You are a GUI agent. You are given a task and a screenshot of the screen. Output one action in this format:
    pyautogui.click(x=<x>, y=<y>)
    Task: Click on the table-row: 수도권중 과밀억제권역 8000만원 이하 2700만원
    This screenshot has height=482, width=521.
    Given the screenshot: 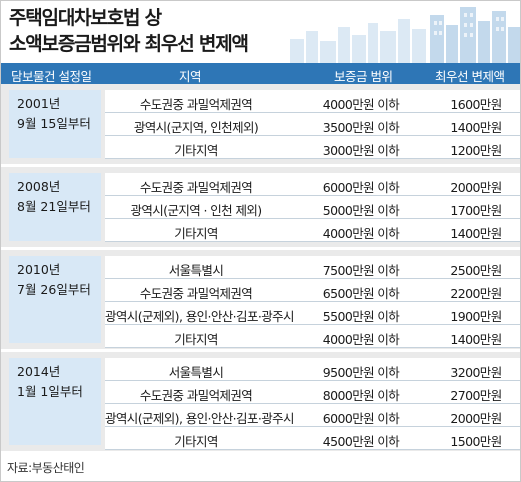 What is the action you would take?
    pyautogui.click(x=312, y=392)
    